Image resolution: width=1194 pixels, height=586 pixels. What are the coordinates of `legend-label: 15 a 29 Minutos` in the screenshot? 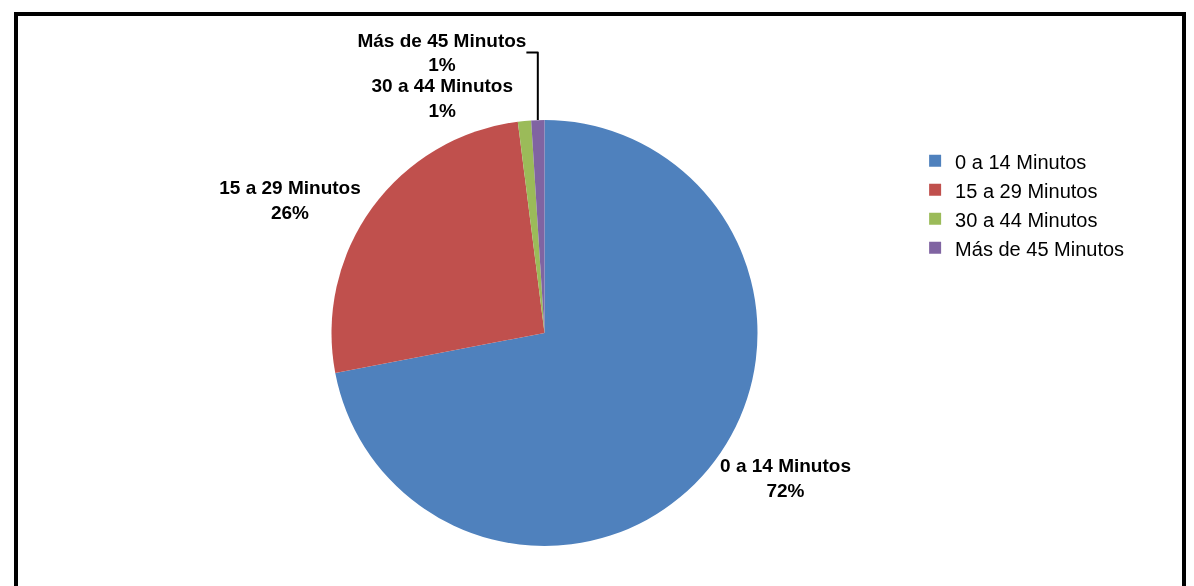 It's located at (1026, 190).